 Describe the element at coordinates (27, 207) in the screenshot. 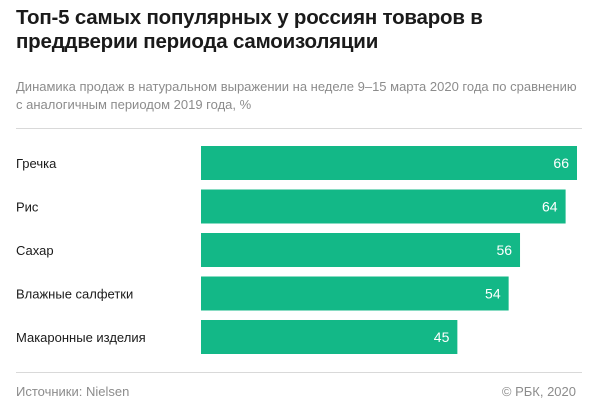

I see `category-label: Рис` at that location.